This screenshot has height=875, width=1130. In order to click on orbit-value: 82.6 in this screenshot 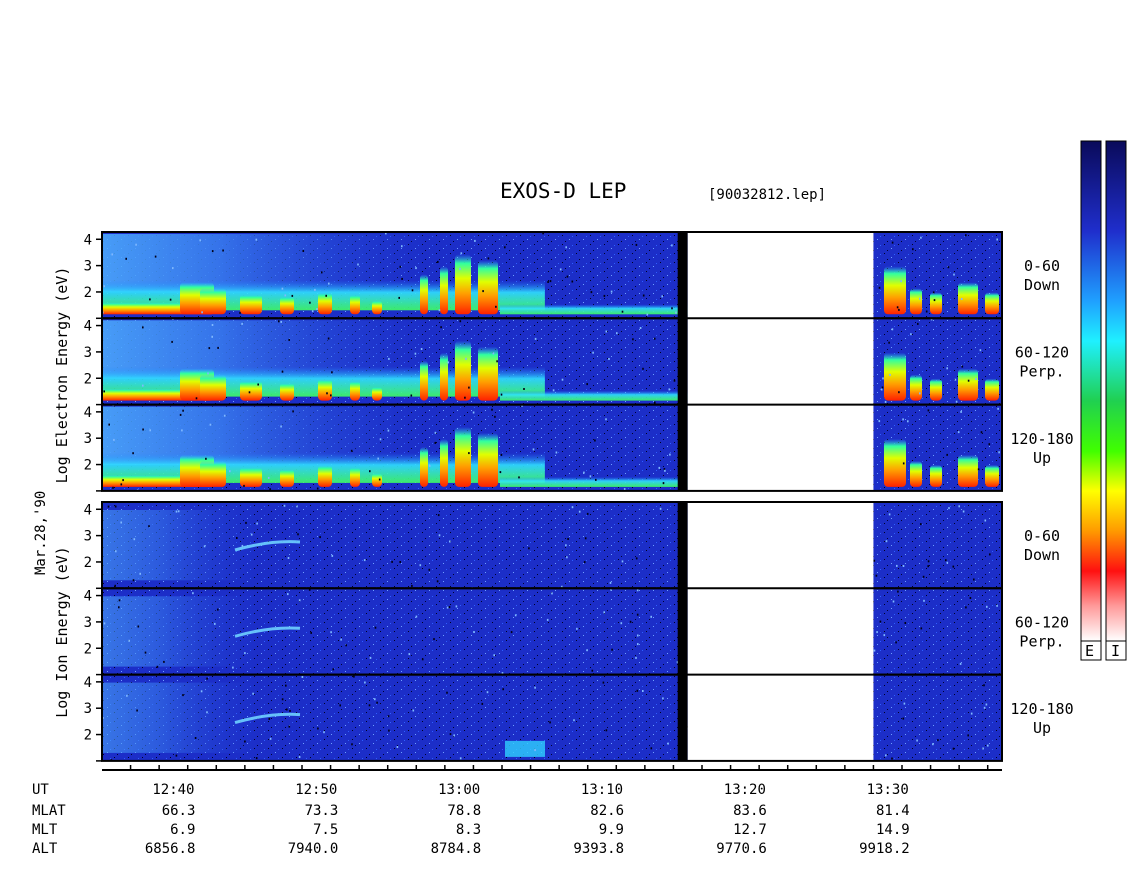, I will do `click(607, 811)`.